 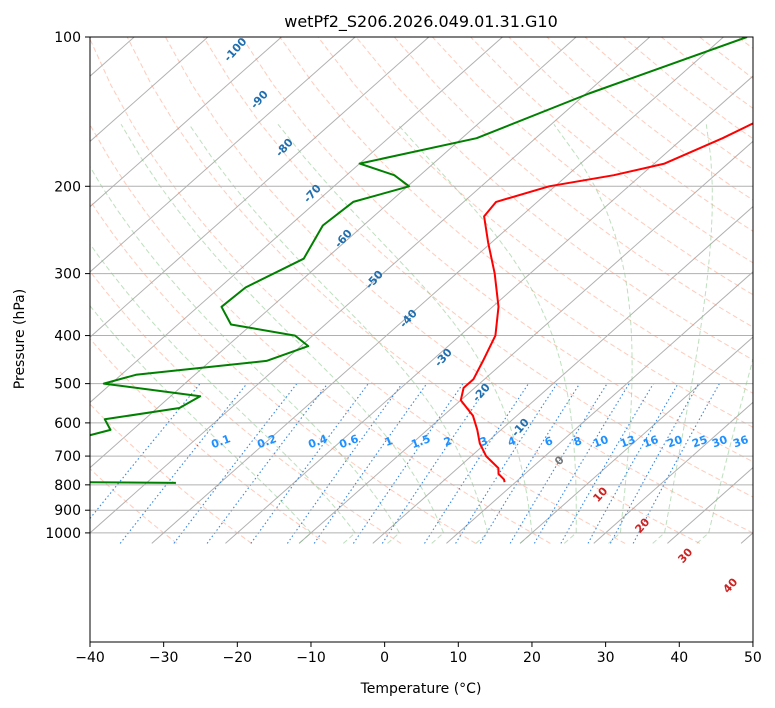 What do you see at coordinates (458, 658) in the screenshot?
I see `x-tick-label: 10` at bounding box center [458, 658].